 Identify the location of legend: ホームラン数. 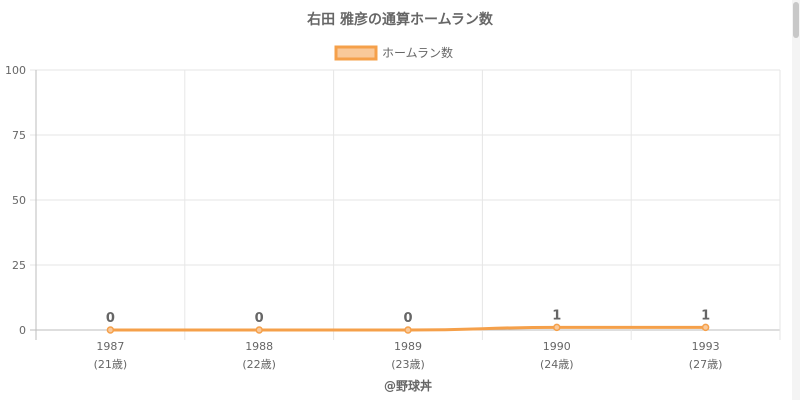
(393, 53).